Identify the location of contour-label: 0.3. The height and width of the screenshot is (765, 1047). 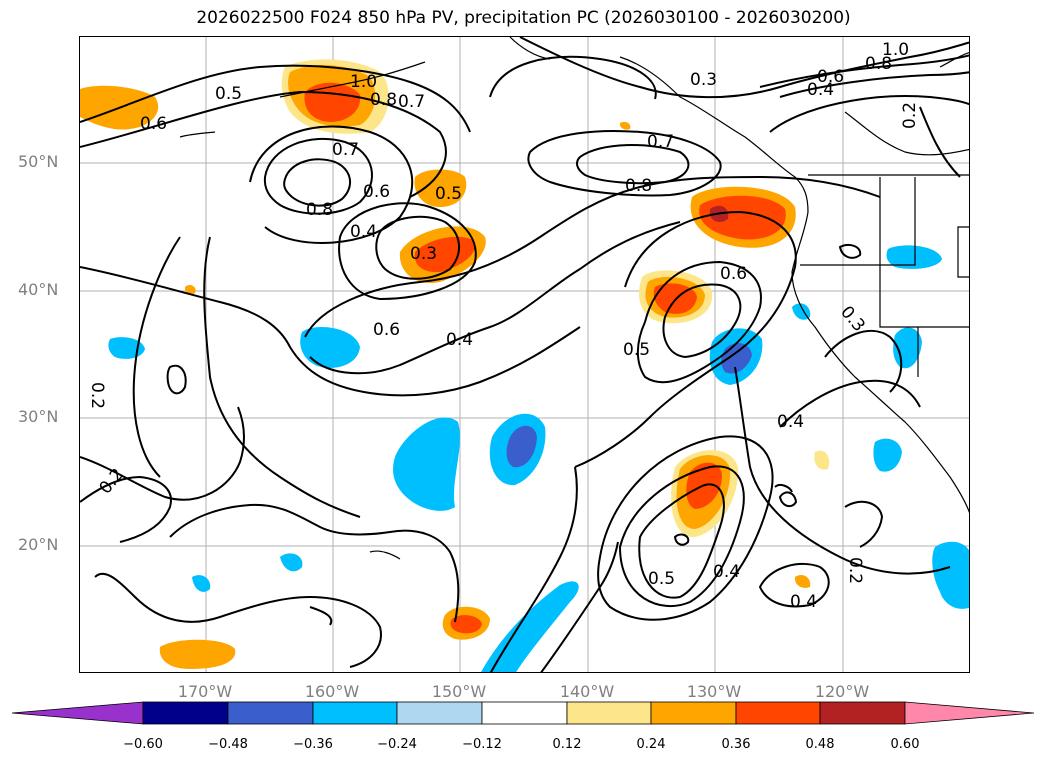
(703, 80).